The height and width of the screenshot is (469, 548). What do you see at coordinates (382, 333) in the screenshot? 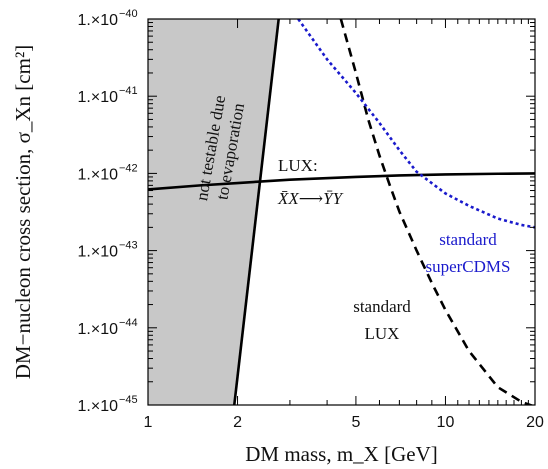
I see `std-lux-label-line2: LUX` at bounding box center [382, 333].